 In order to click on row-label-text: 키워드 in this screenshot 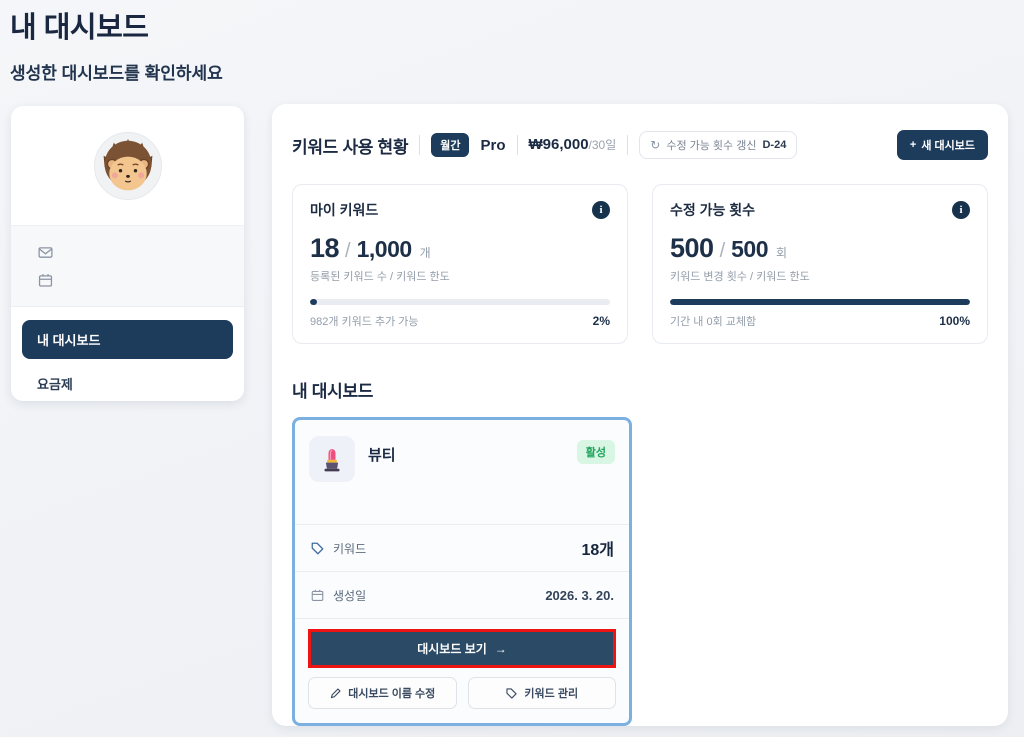, I will do `click(350, 548)`.